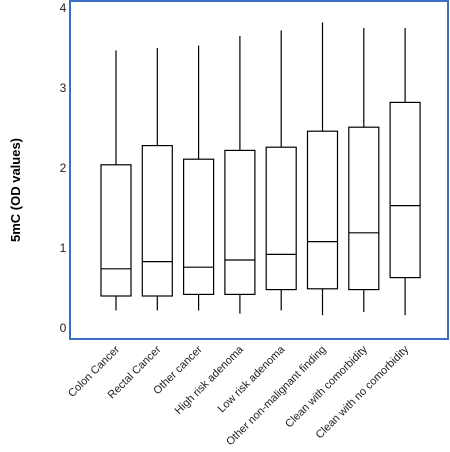 The width and height of the screenshot is (450, 452). I want to click on y-axis-label: 5mC (OD values), so click(15, 190).